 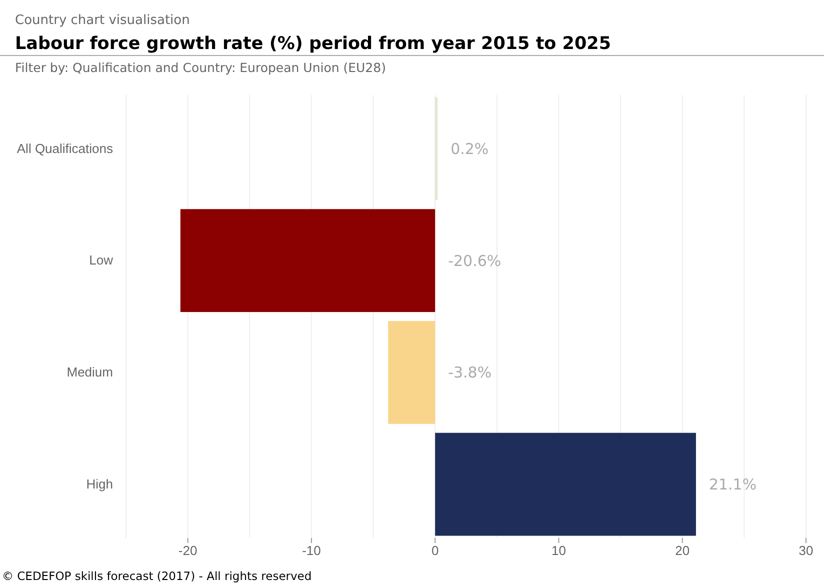 I want to click on x-tick-label: 30, so click(x=806, y=550).